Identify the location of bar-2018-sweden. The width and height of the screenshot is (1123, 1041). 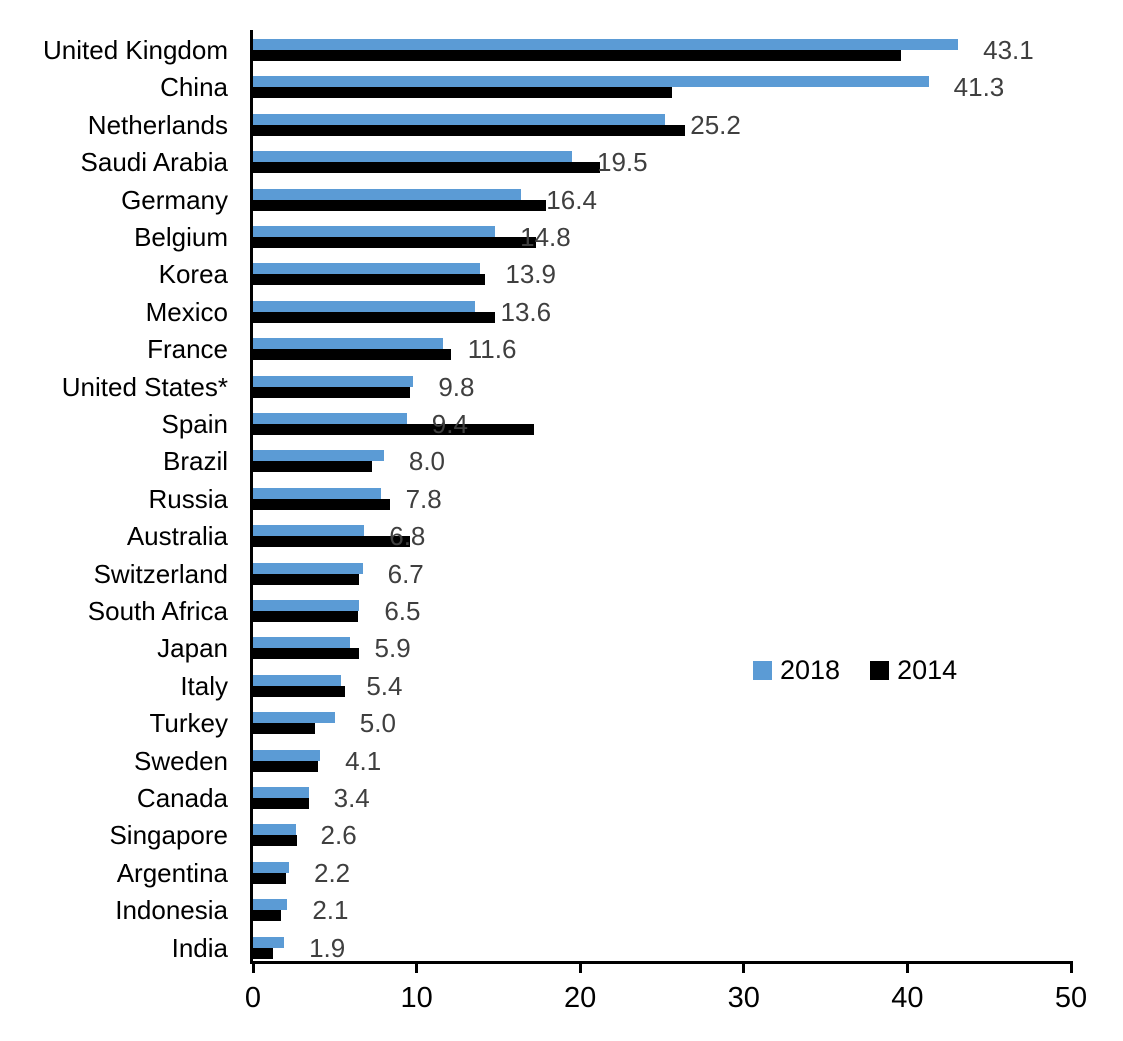
(287, 755).